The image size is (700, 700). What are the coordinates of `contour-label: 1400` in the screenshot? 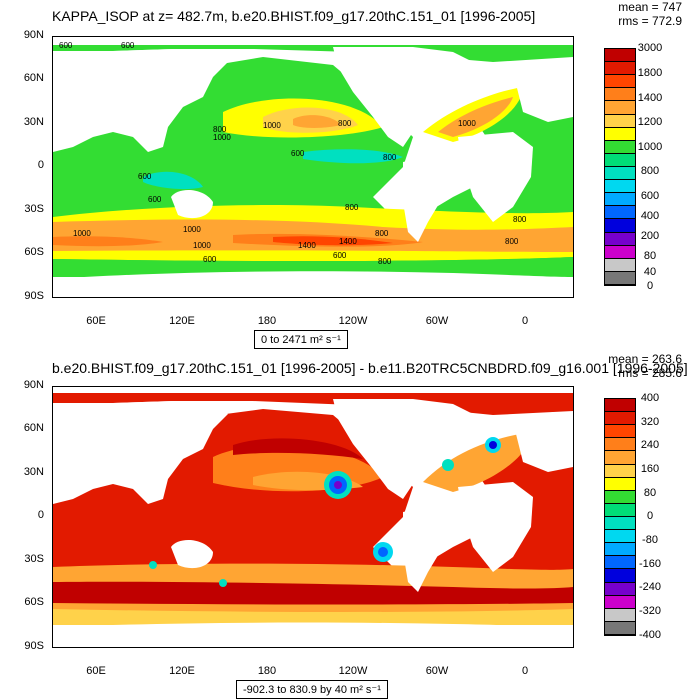 It's located at (307, 245).